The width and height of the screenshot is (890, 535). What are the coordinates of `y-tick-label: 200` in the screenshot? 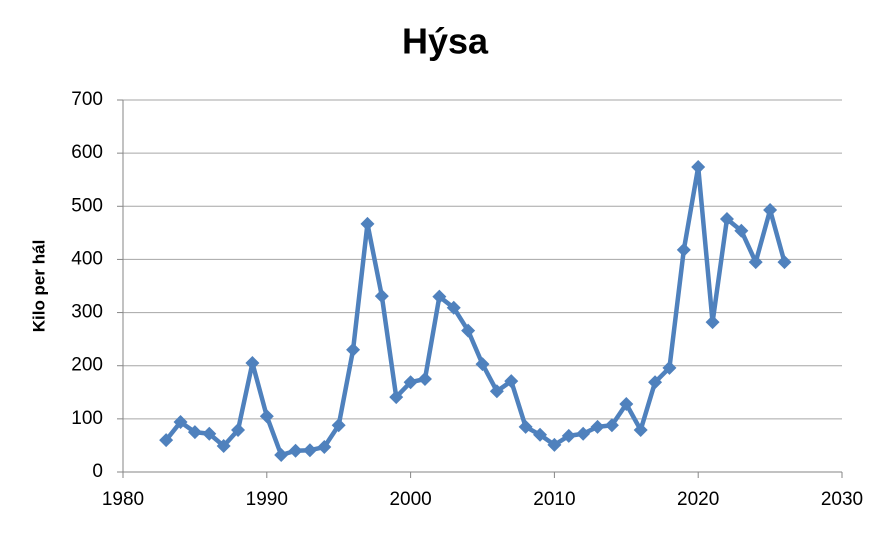 It's located at (87, 365).